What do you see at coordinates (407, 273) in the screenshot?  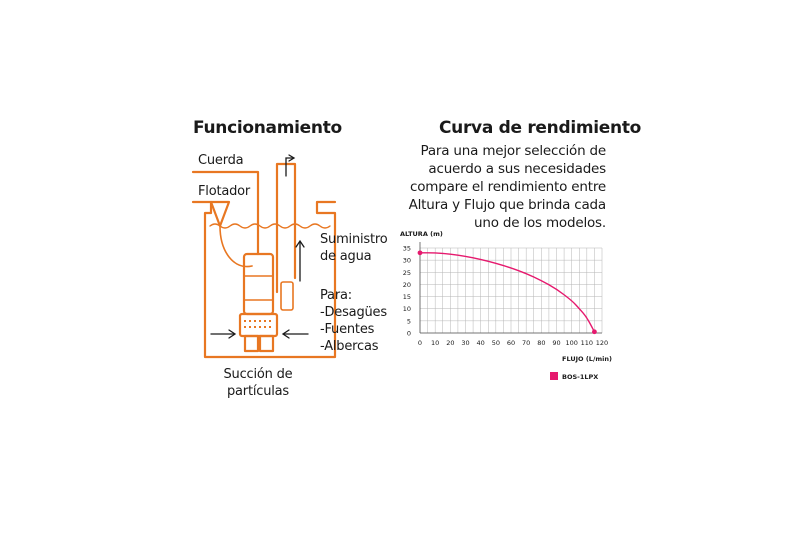 I see `y-tick-label: 25` at bounding box center [407, 273].